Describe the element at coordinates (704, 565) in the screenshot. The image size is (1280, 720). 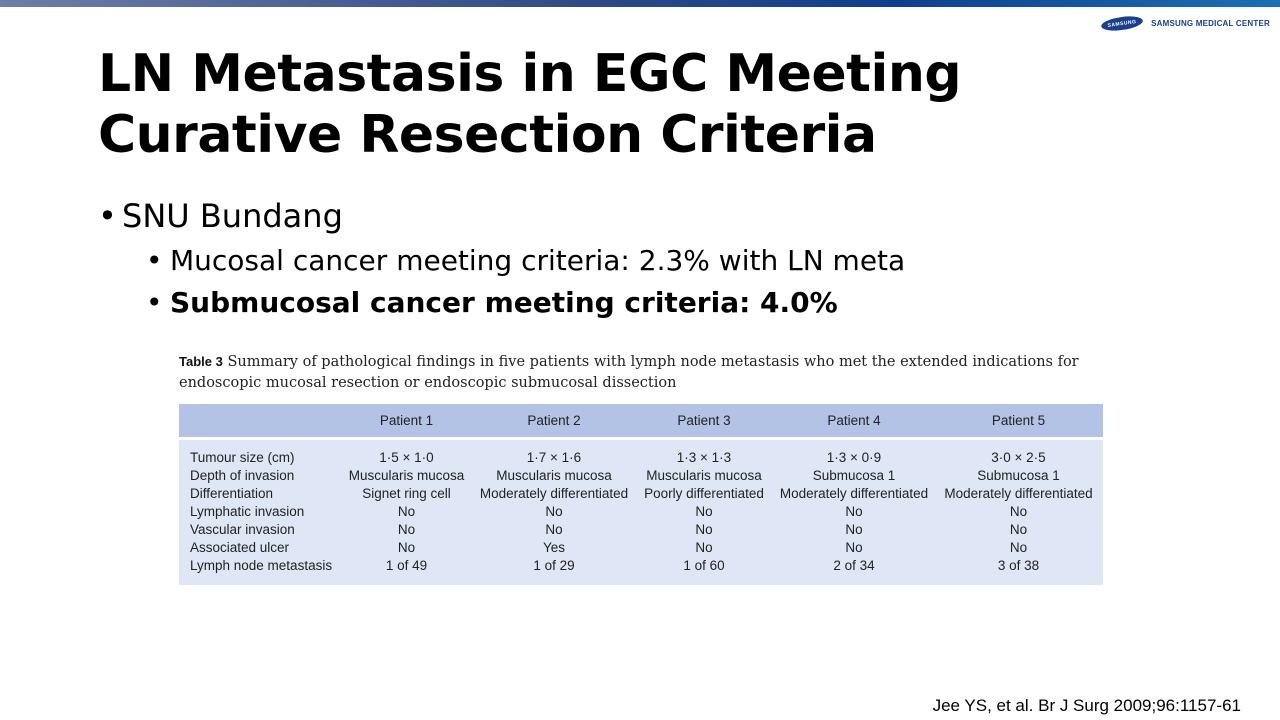
I see `table-cell: 1 of 60` at that location.